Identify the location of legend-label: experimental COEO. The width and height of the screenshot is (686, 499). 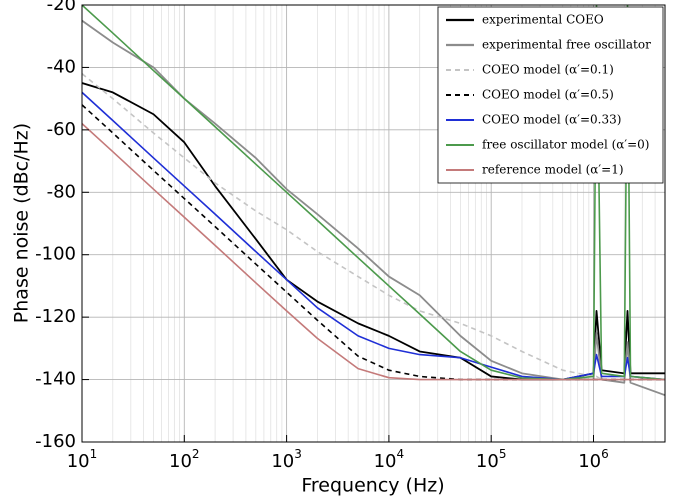
(543, 20).